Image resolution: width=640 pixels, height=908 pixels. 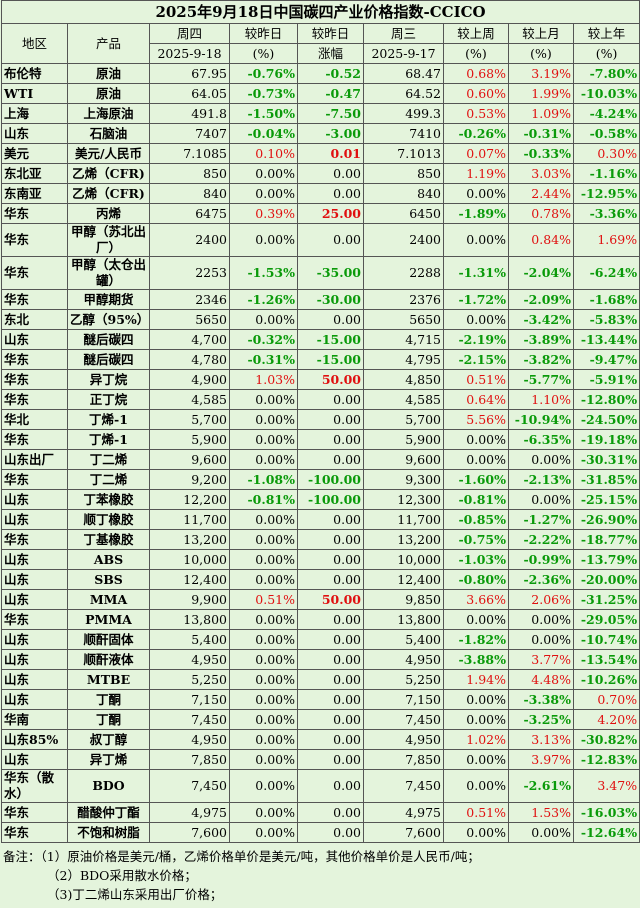 I want to click on table-cell: 1.03%, so click(x=263, y=379).